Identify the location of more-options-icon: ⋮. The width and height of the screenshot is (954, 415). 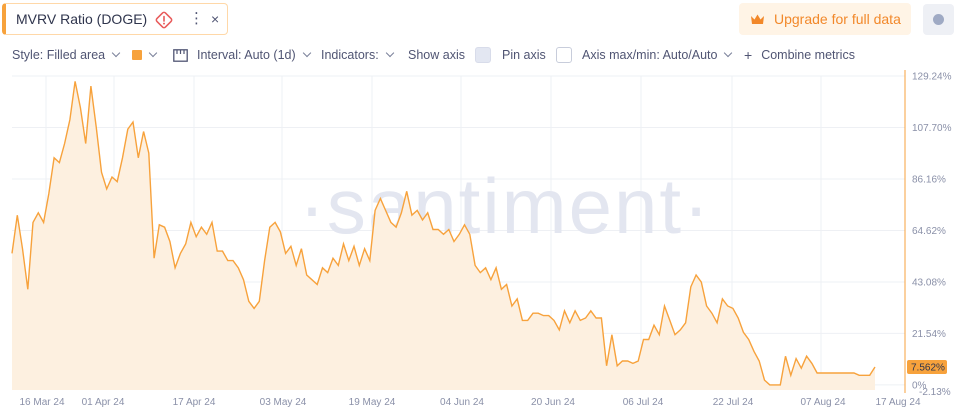
(196, 18).